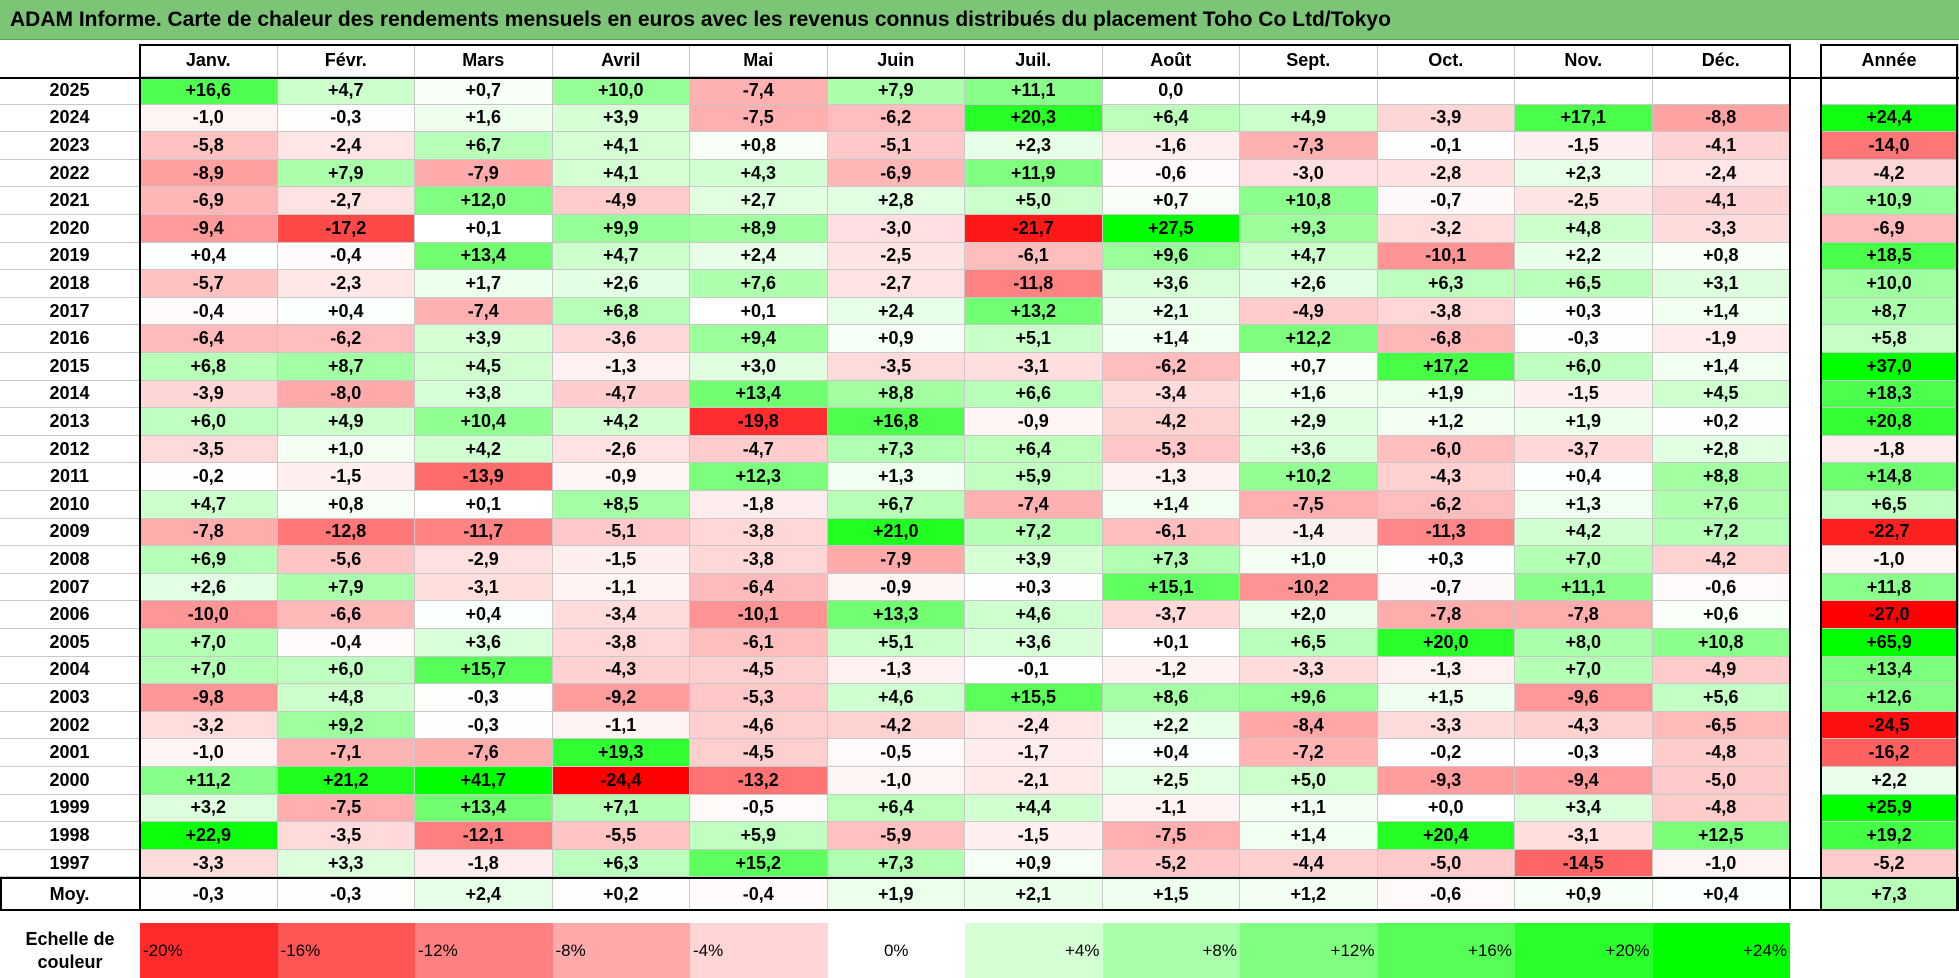 The image size is (1959, 978). What do you see at coordinates (484, 367) in the screenshot?
I see `monthly-return-cell: +4,5` at bounding box center [484, 367].